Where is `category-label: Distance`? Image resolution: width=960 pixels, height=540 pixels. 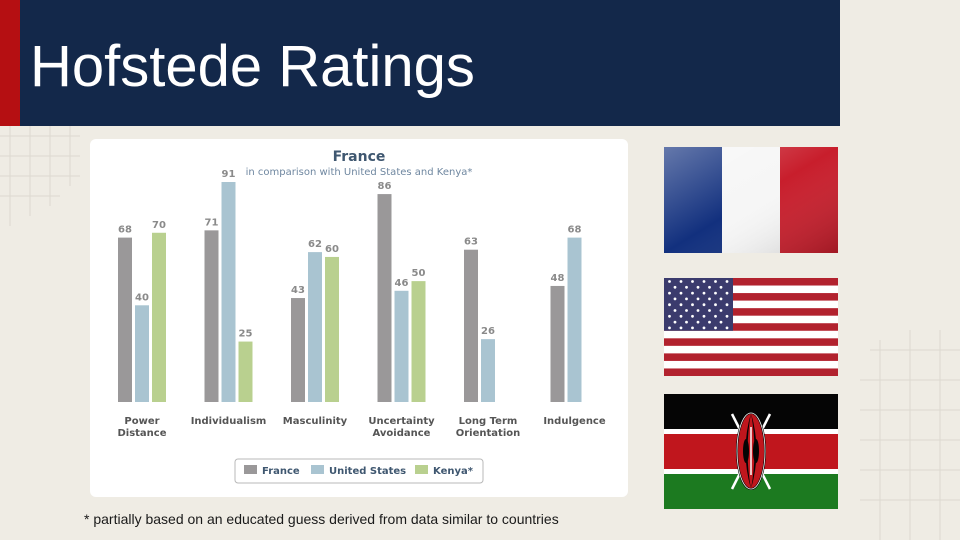
category-label: Distance is located at coordinates (141, 433).